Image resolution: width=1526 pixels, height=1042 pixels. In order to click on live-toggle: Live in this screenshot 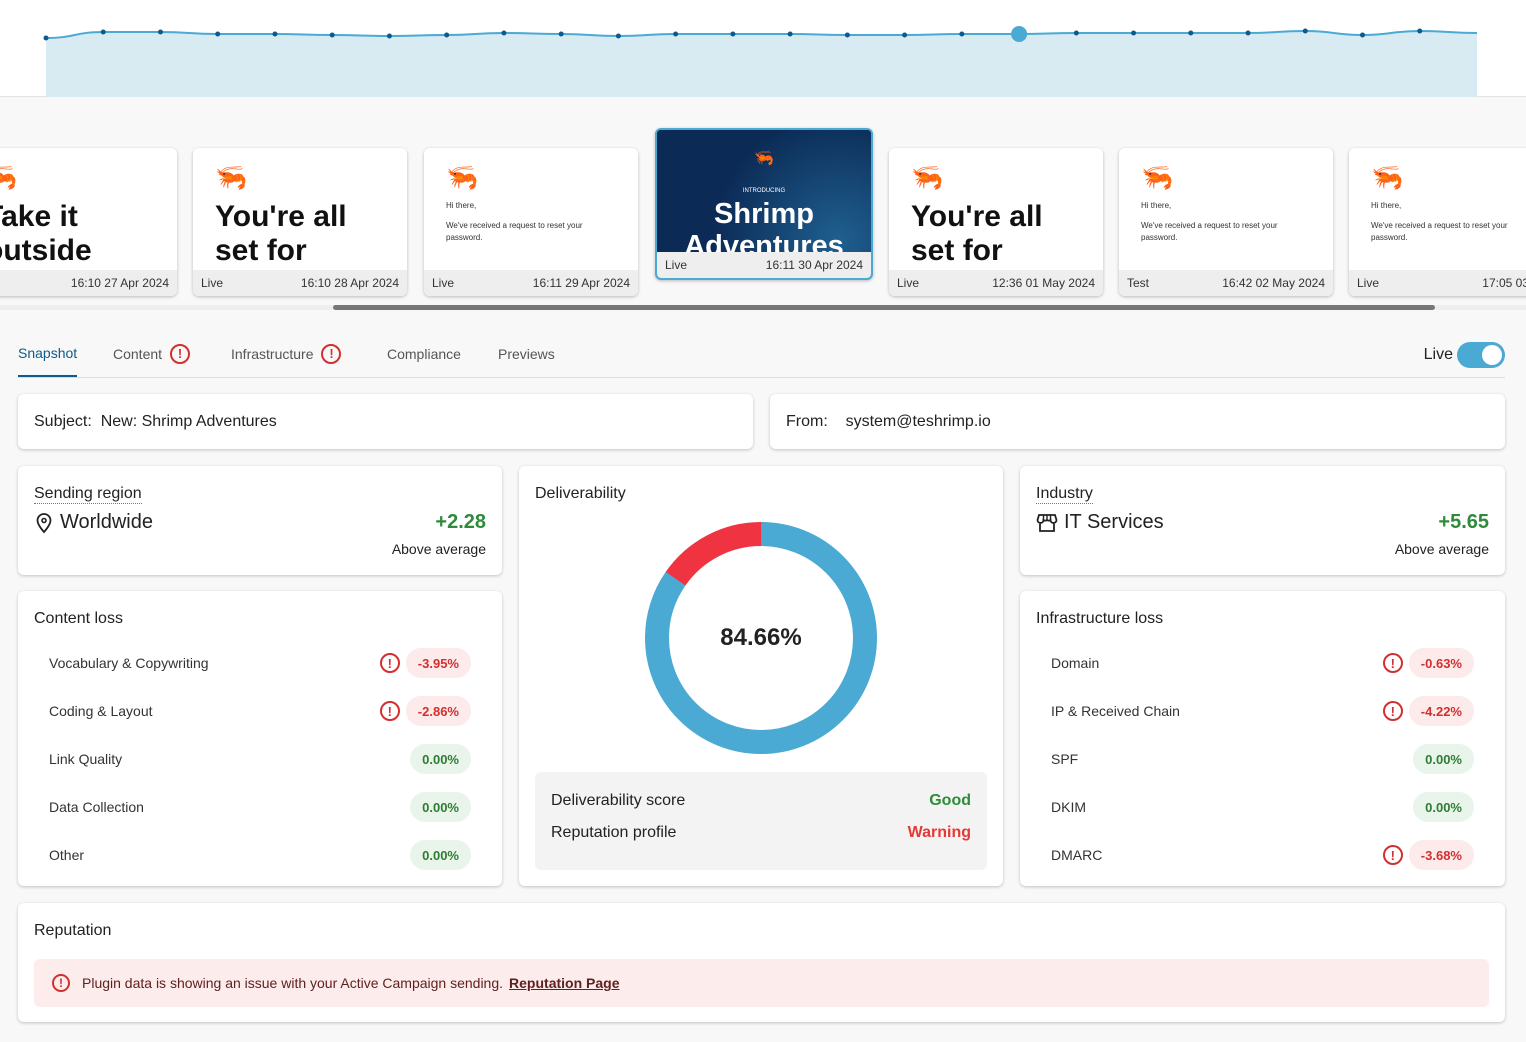, I will do `click(1464, 355)`.